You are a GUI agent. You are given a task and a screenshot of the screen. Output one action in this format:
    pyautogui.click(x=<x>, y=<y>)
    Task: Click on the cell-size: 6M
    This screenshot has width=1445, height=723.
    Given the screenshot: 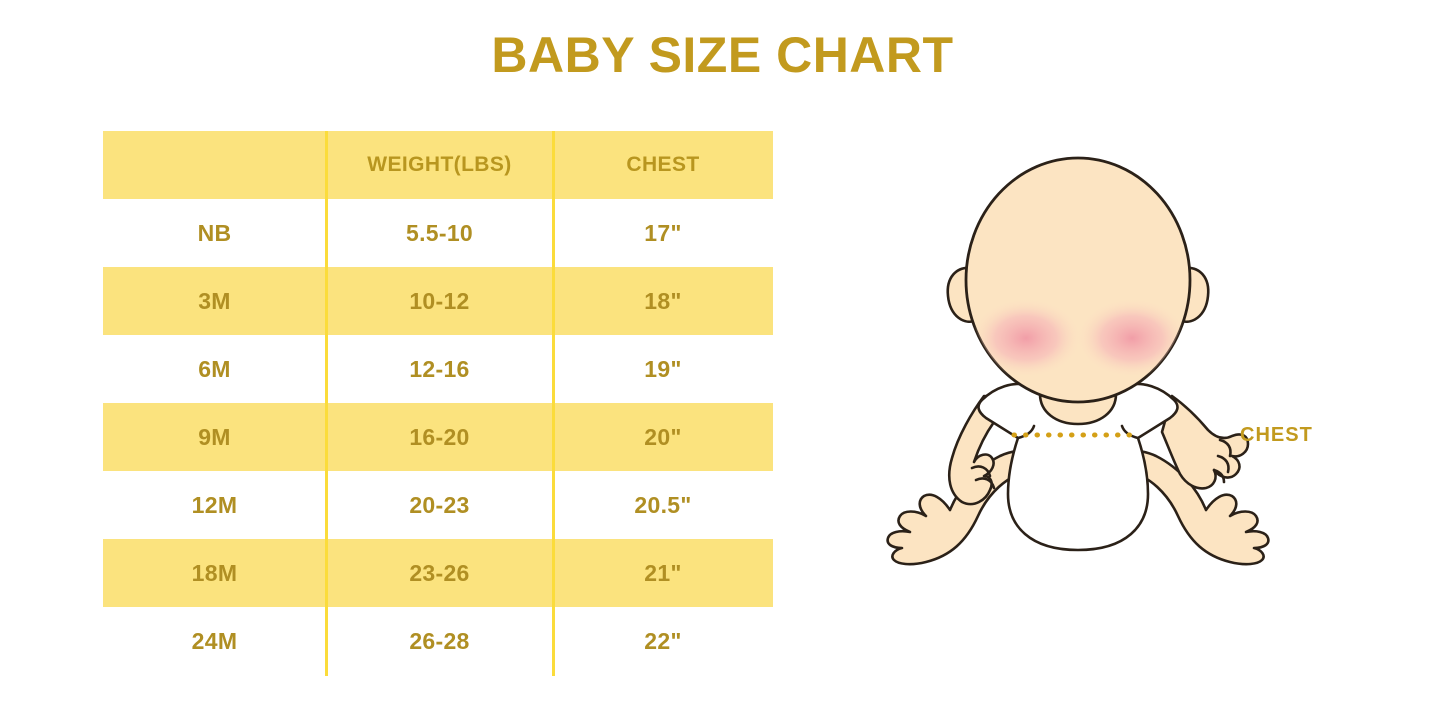 What is the action you would take?
    pyautogui.click(x=214, y=369)
    